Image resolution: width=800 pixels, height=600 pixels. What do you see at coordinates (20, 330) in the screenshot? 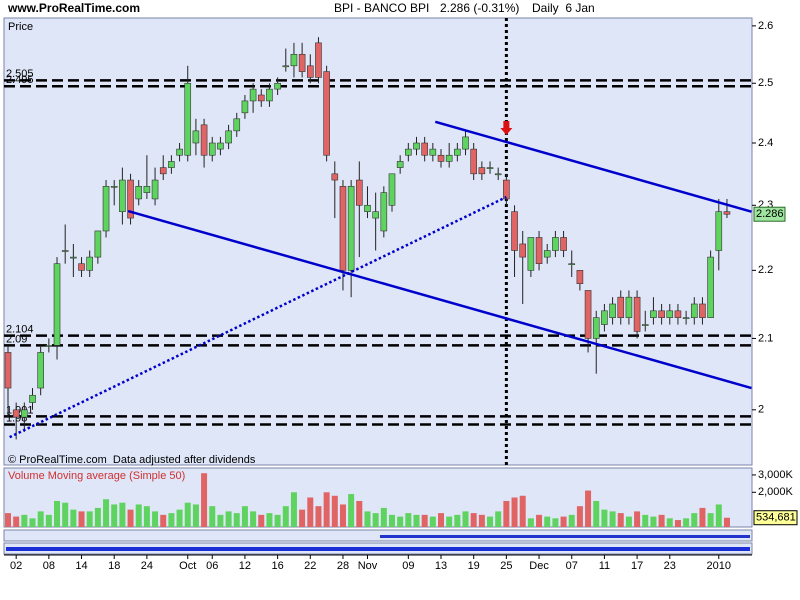
I see `level-label: 2.104` at bounding box center [20, 330].